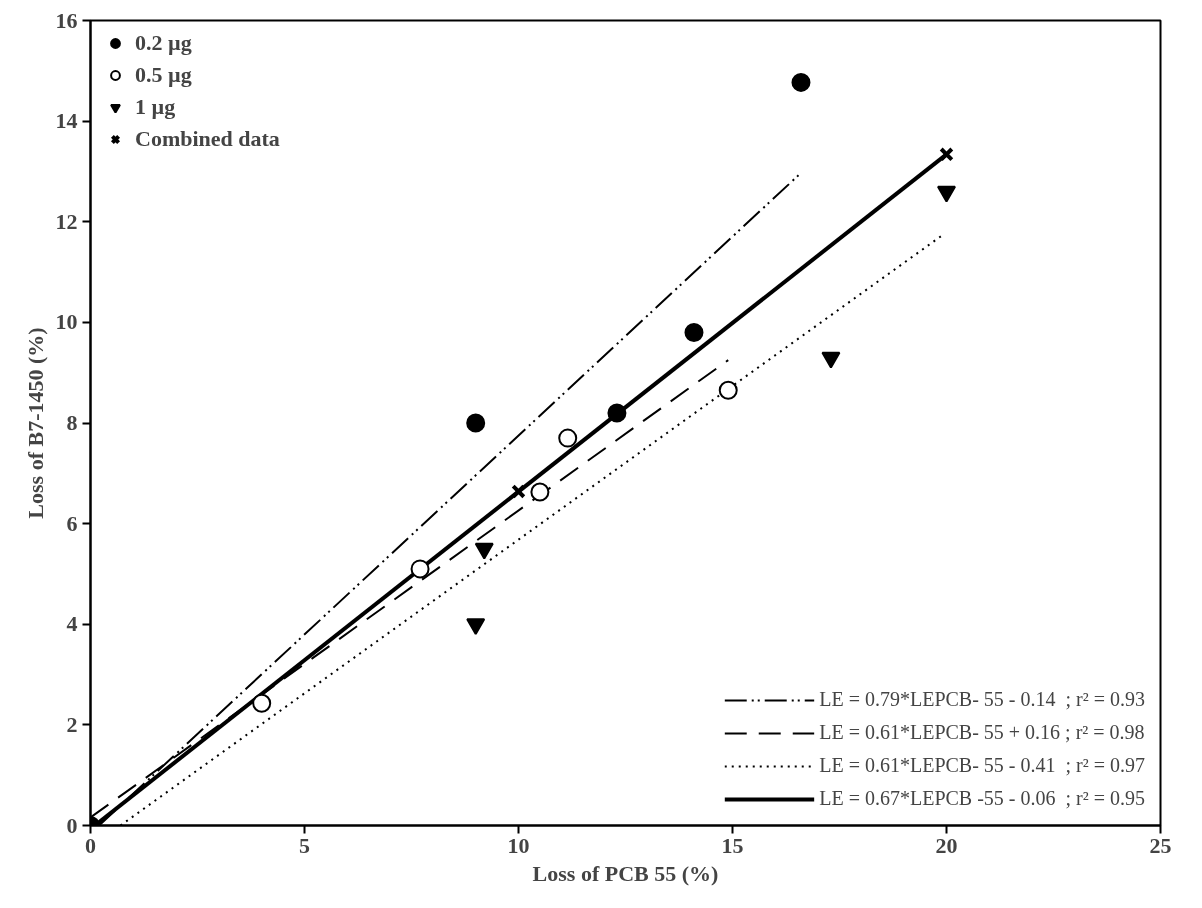 The height and width of the screenshot is (908, 1202). I want to click on x-tick-label: 20, so click(946, 845).